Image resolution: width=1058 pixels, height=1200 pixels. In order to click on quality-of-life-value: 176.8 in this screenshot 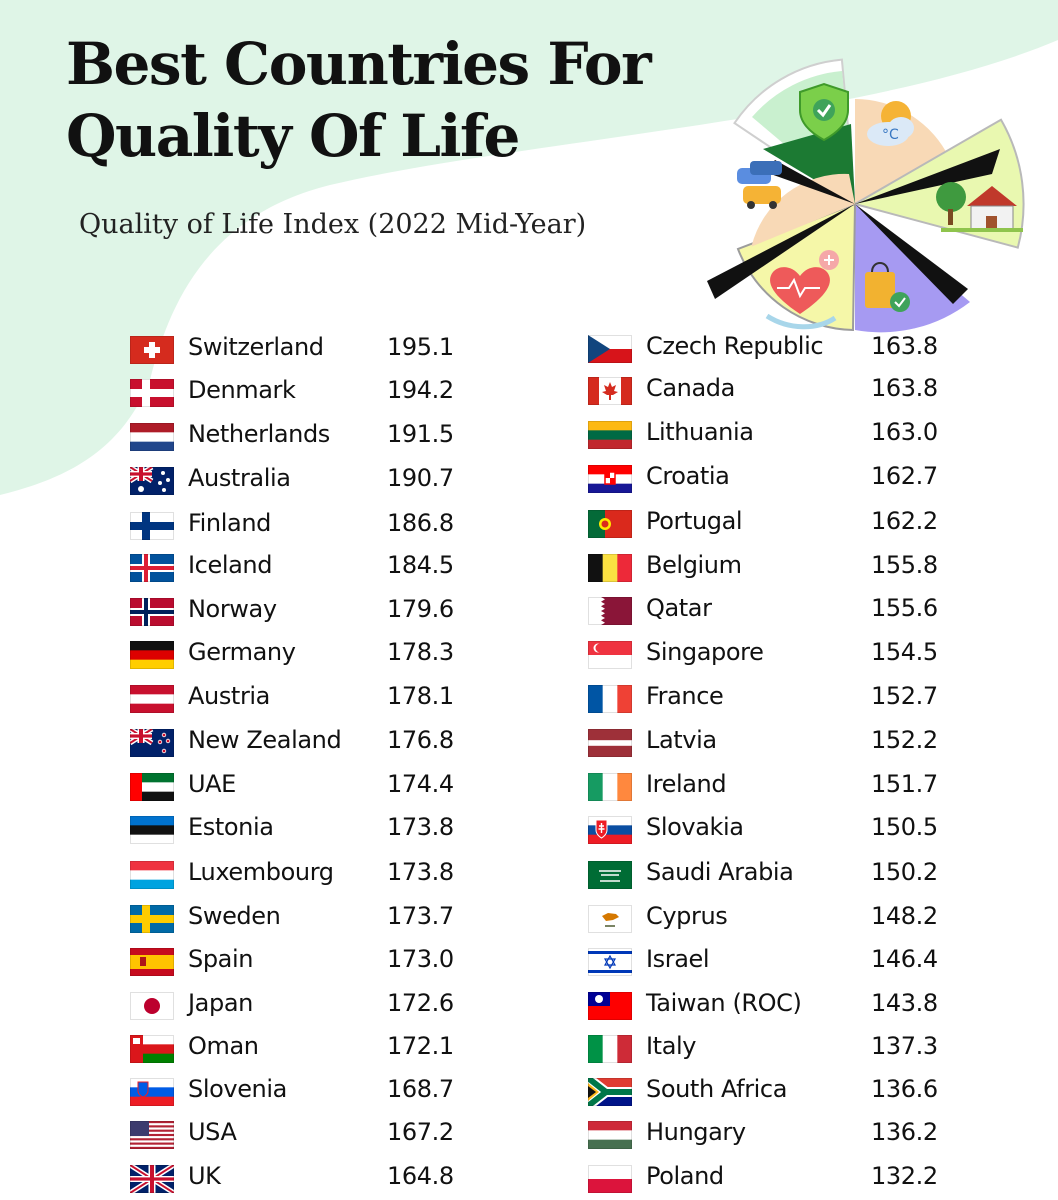, I will do `click(420, 740)`.